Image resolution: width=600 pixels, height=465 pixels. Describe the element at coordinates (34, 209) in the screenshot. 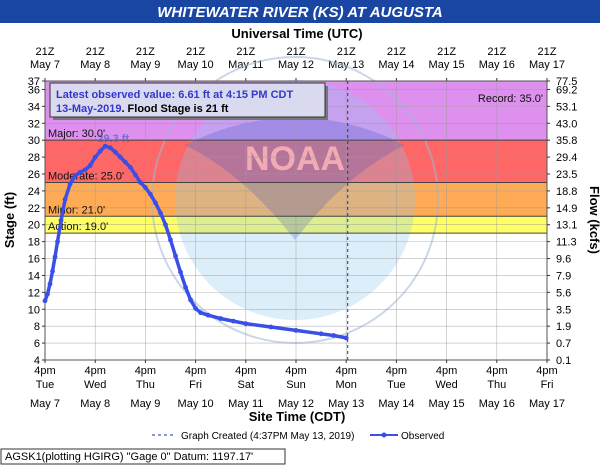

I see `stage-tick-label: 22` at that location.